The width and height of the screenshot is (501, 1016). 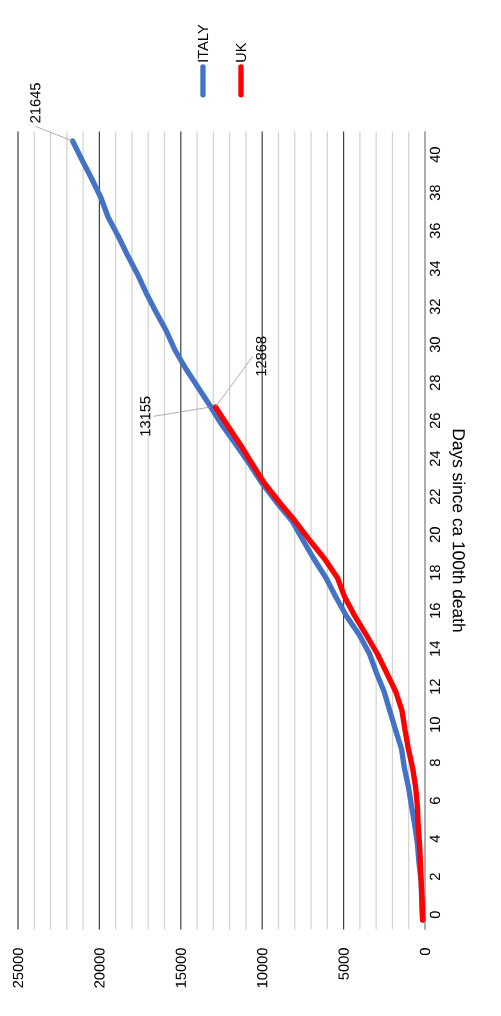 I want to click on annotation: 13155, so click(x=145, y=416).